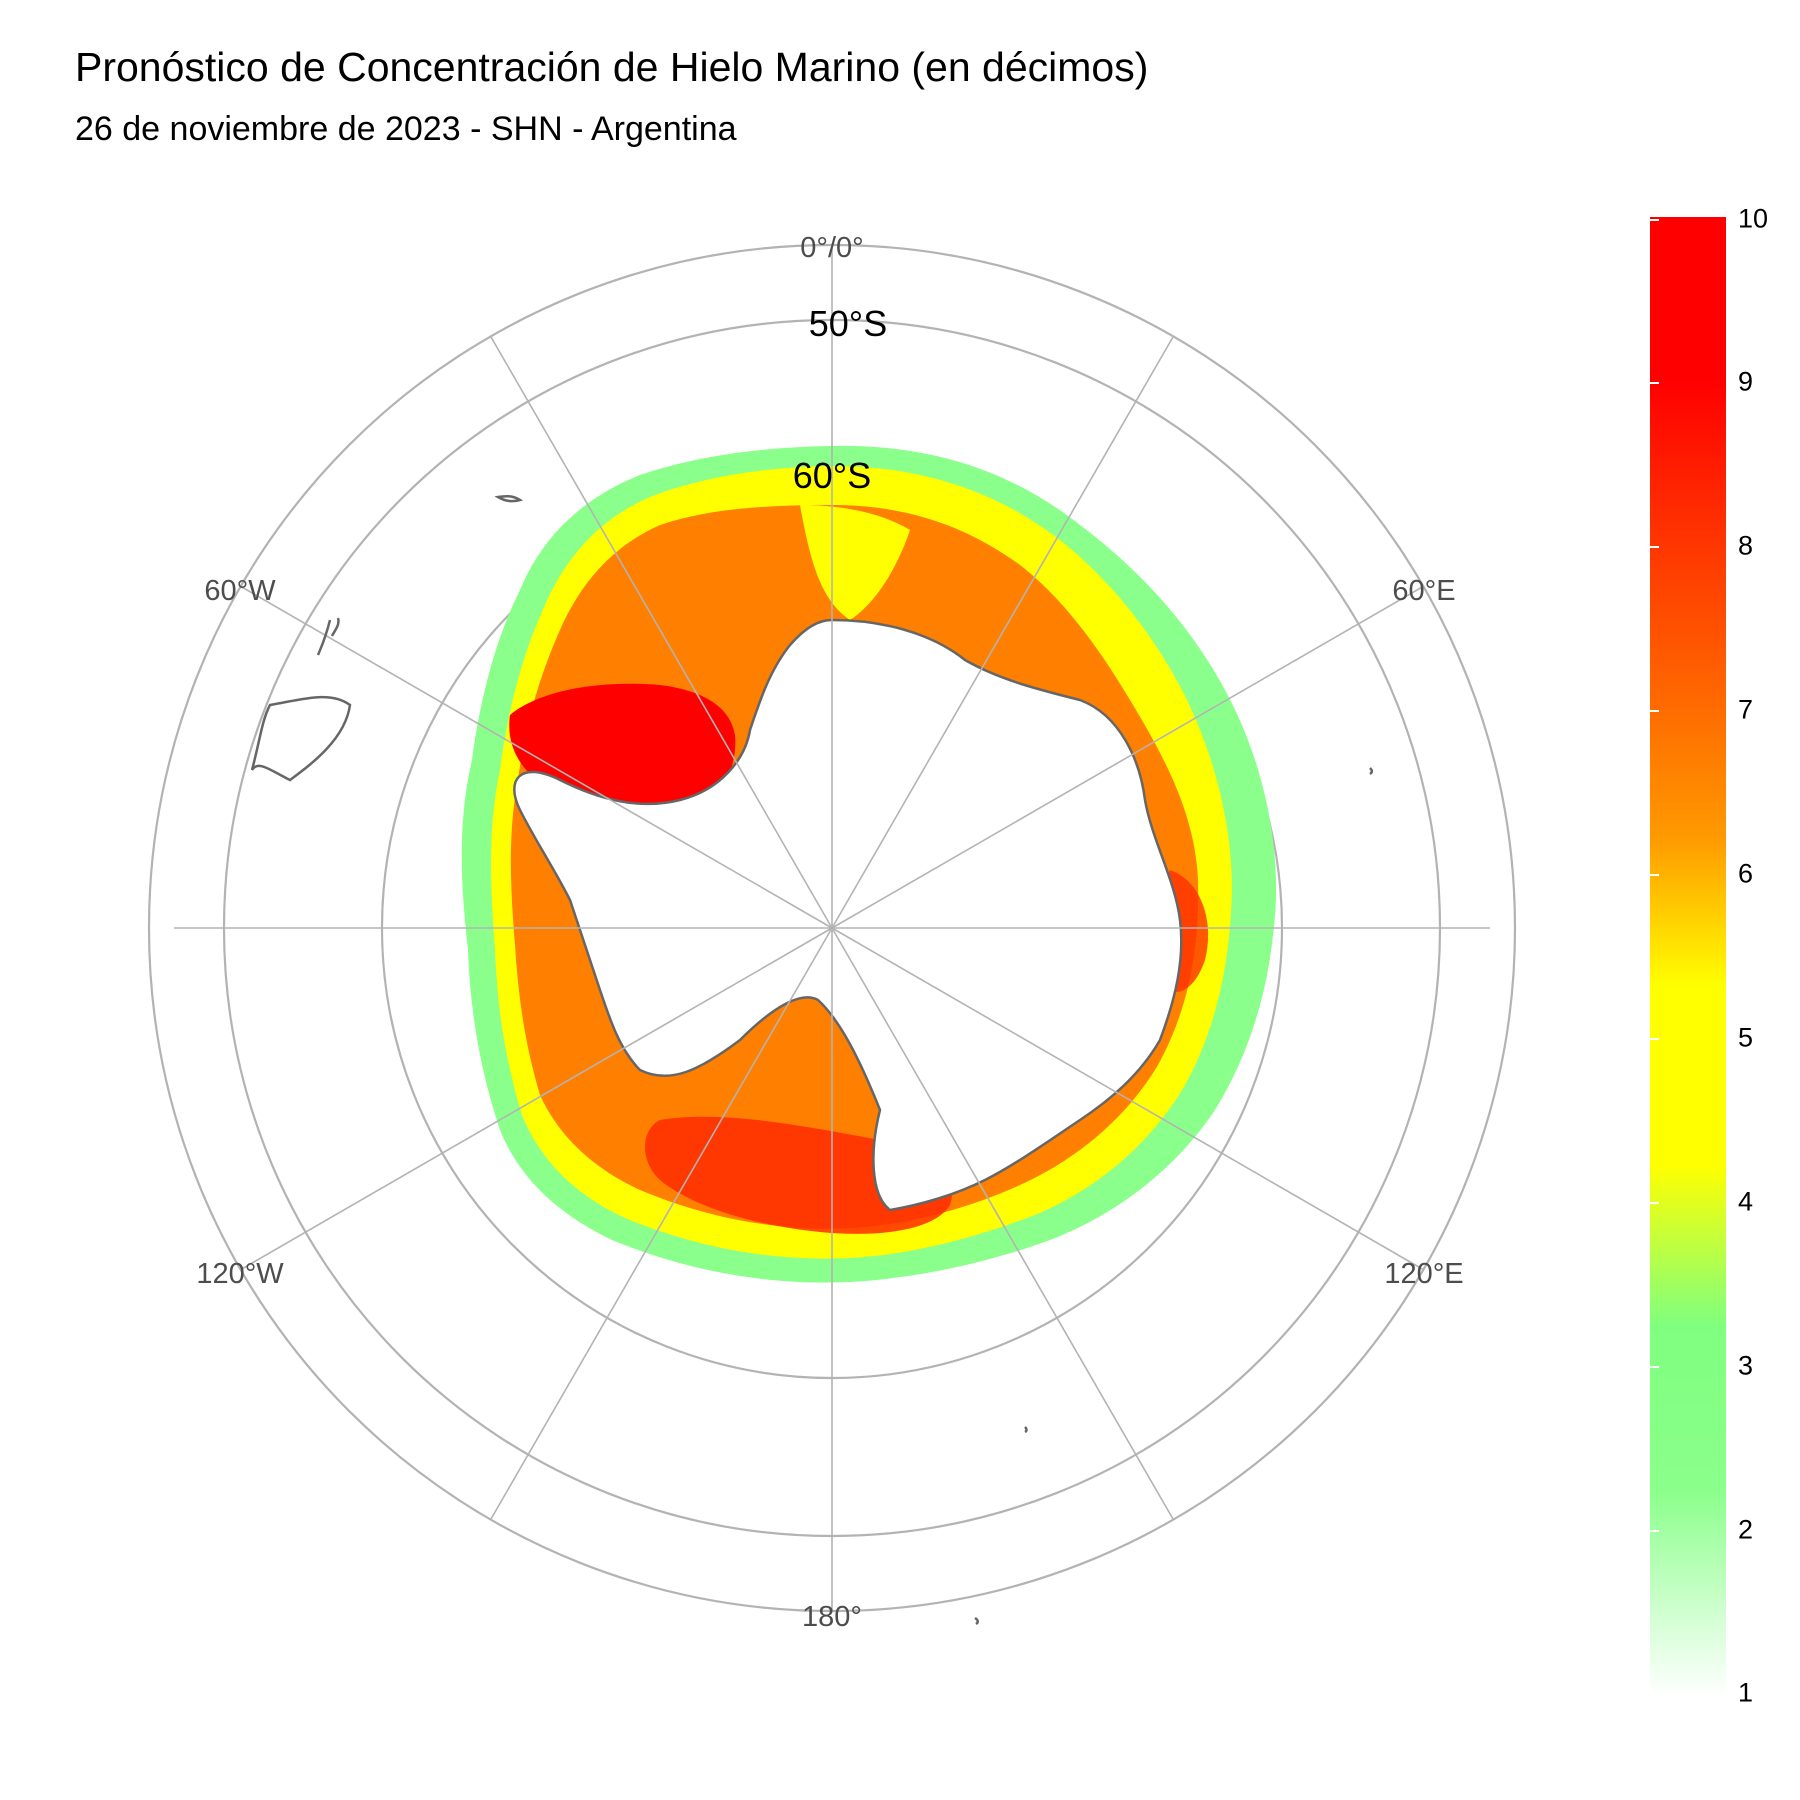 Image resolution: width=1800 pixels, height=1800 pixels. Describe the element at coordinates (1002, 632) in the screenshot. I see `meridian-30e` at that location.